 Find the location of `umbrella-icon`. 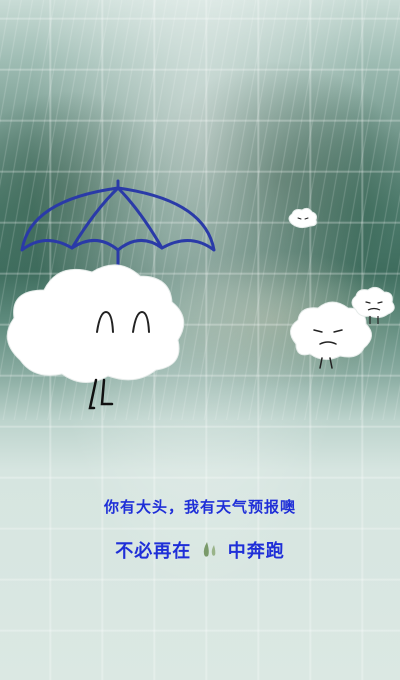

umbrella-icon is located at coordinates (118, 226).